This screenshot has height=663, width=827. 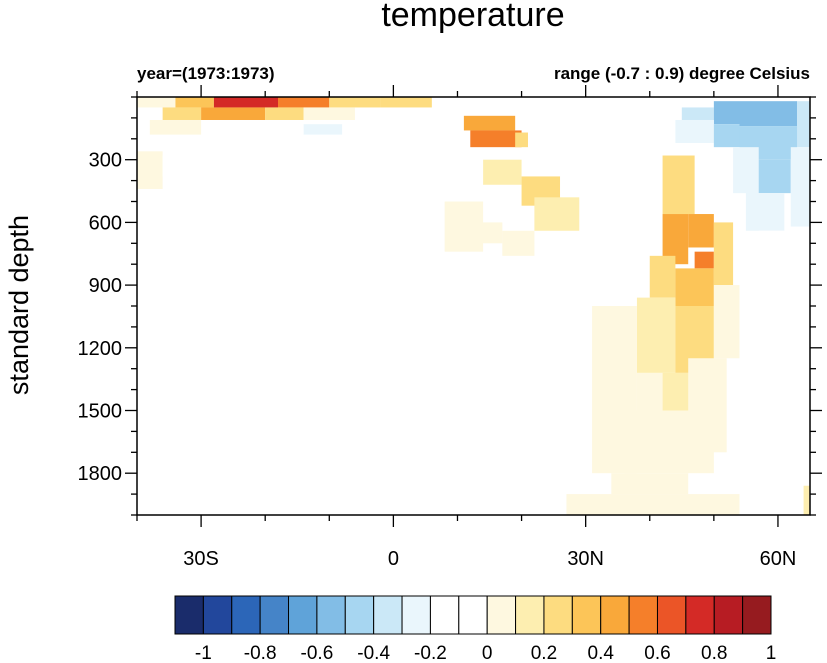 What do you see at coordinates (317, 653) in the screenshot?
I see `colorbar-label: -0.6` at bounding box center [317, 653].